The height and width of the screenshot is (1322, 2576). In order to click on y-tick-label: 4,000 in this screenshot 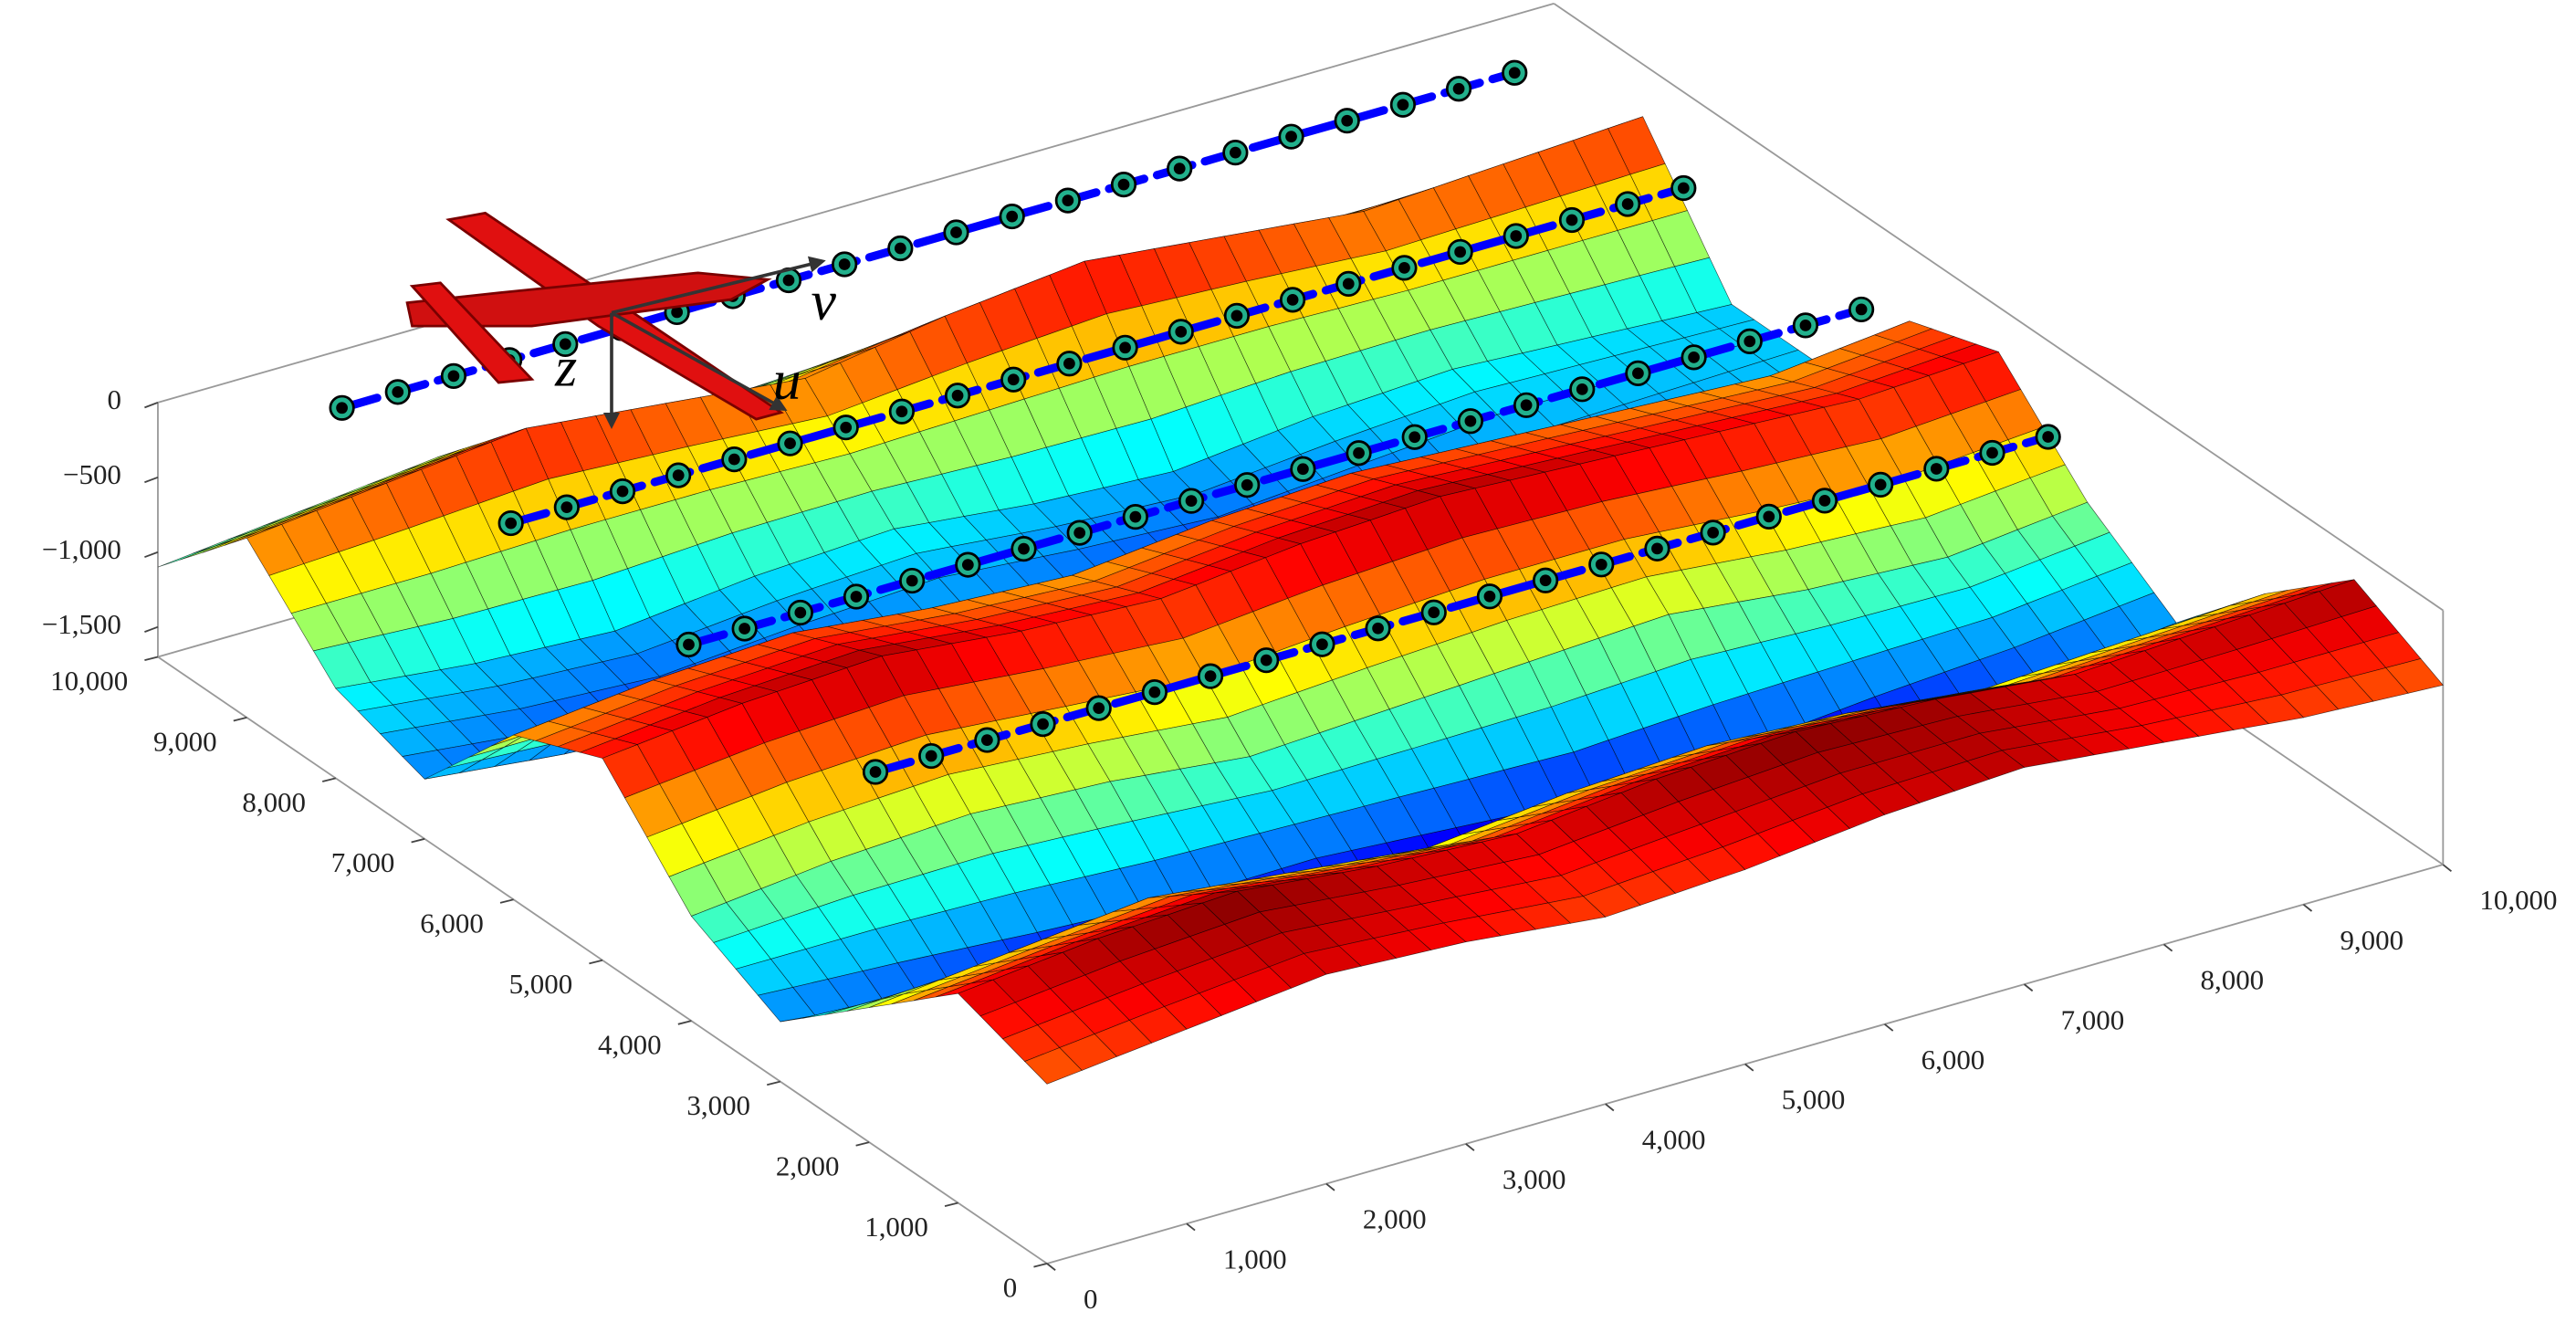, I will do `click(630, 1045)`.